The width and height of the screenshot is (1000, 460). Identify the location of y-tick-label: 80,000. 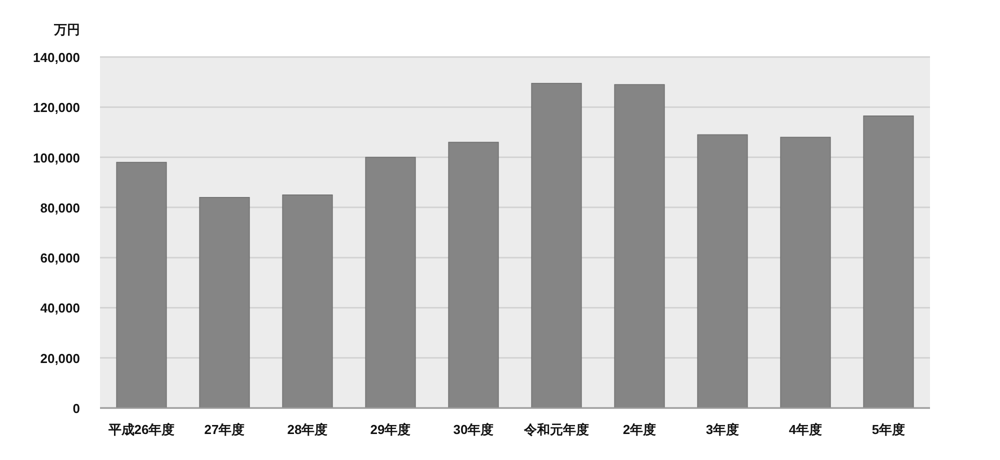
(60, 208).